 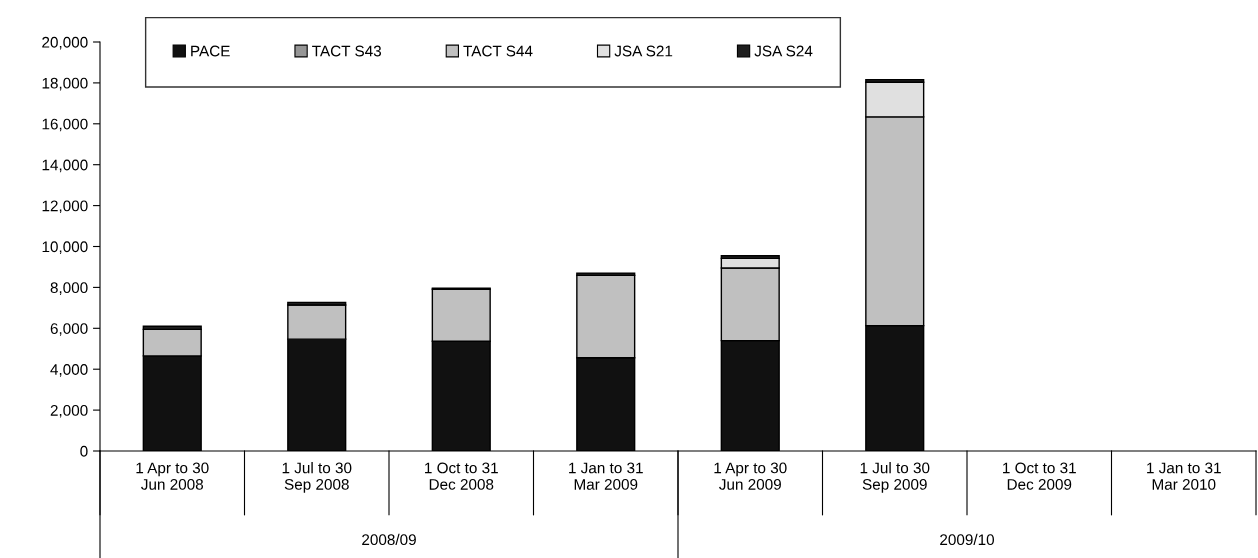 What do you see at coordinates (69, 370) in the screenshot?
I see `y-tick-label: 4,000` at bounding box center [69, 370].